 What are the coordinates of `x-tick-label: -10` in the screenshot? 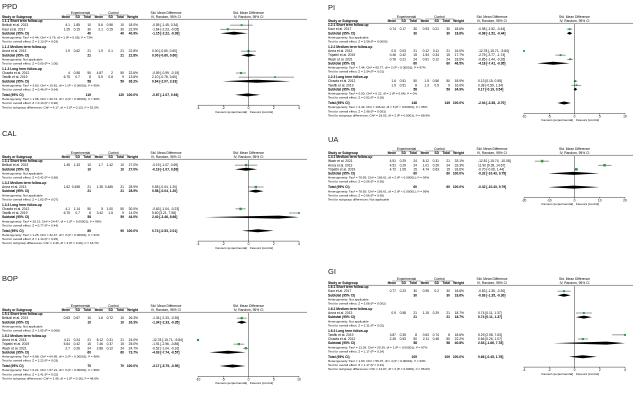 It's located at (524, 116).